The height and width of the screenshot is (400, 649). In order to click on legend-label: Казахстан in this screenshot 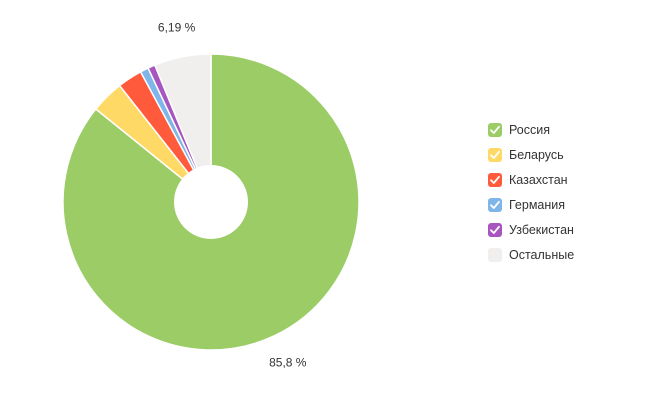, I will do `click(538, 179)`.